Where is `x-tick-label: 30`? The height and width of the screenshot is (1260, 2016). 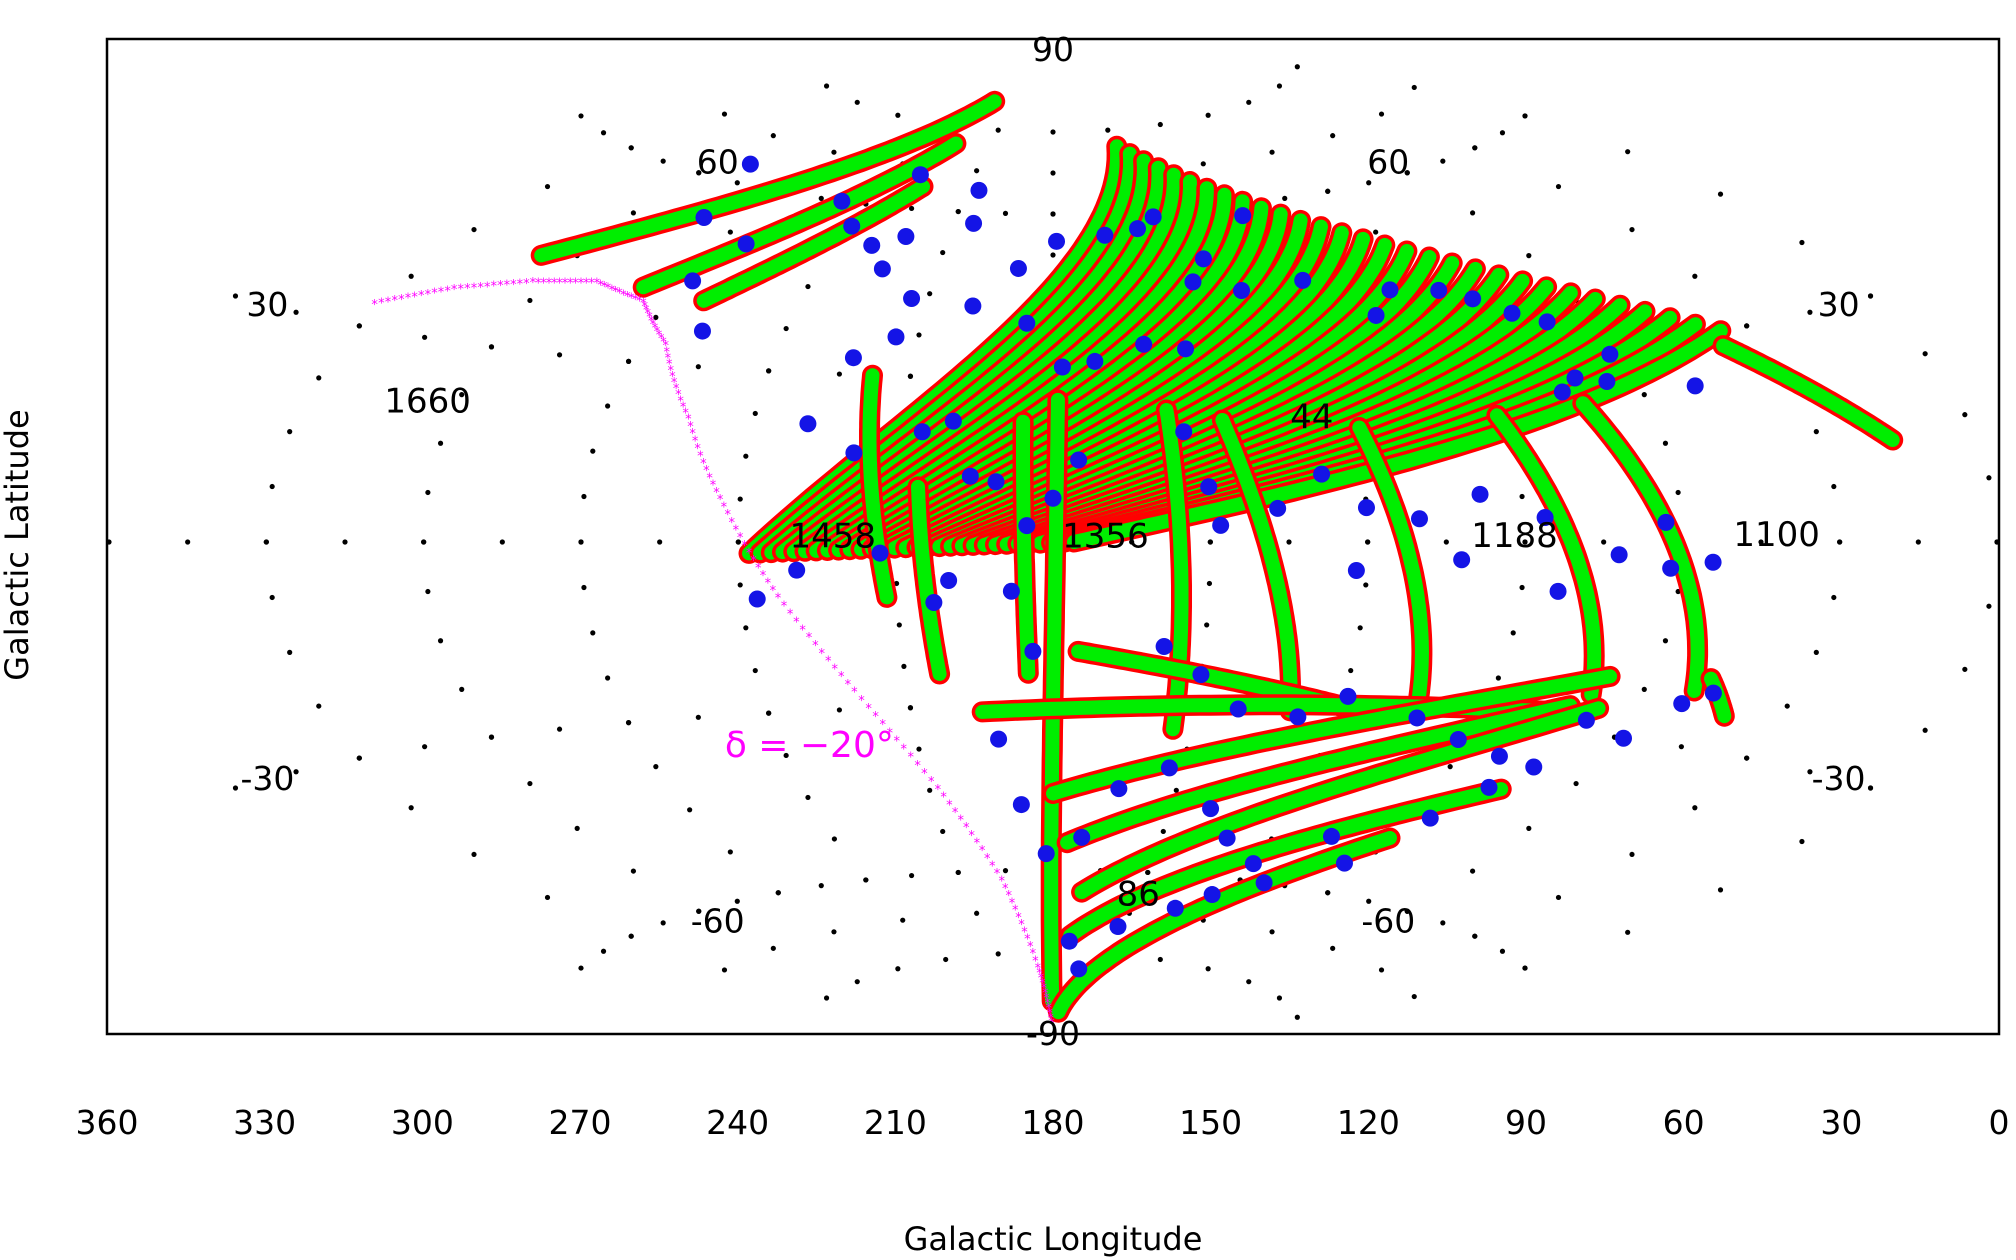
x-tick-label: 30 is located at coordinates (1841, 1122).